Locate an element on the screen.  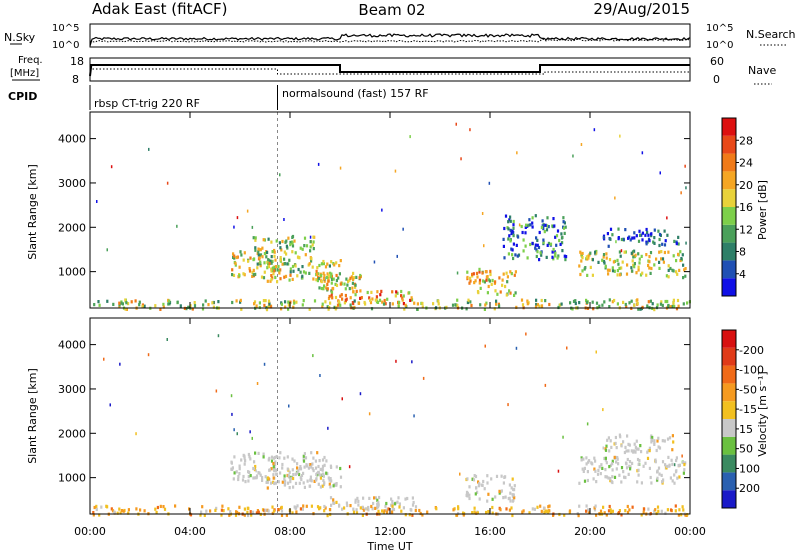
colorbar-swatch is located at coordinates (729, 251).